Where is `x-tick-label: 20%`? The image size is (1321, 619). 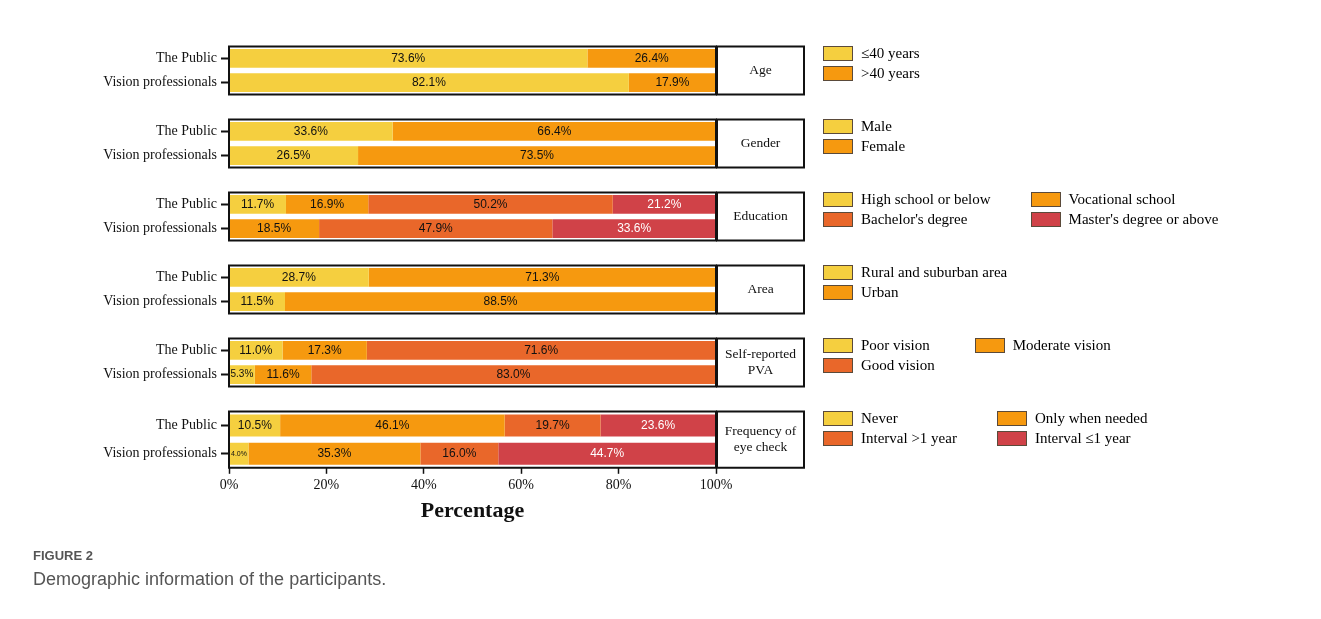
x-tick-label: 20% is located at coordinates (326, 484).